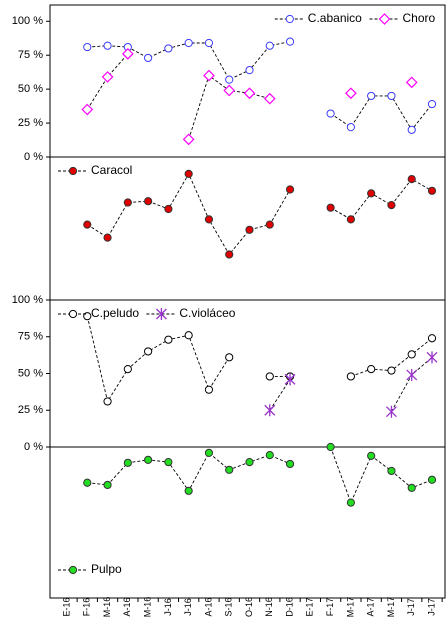 The height and width of the screenshot is (625, 446). Describe the element at coordinates (335, 18) in the screenshot. I see `legend-label: C.abanico` at that location.